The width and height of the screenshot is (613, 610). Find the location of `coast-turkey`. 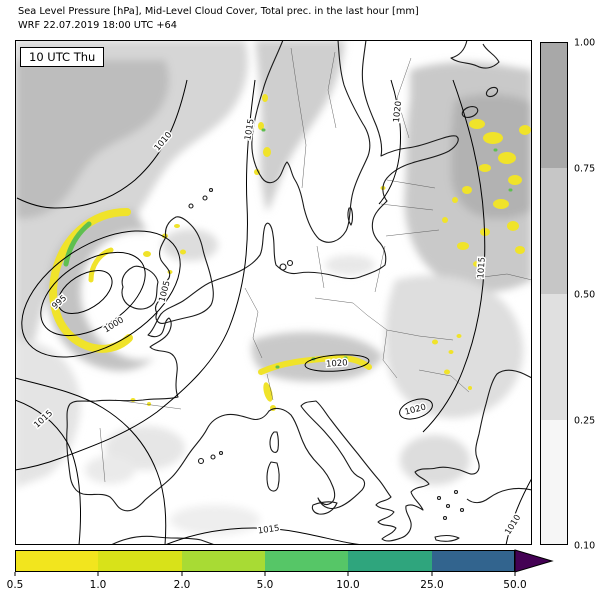

coast-turkey is located at coordinates (499, 495).